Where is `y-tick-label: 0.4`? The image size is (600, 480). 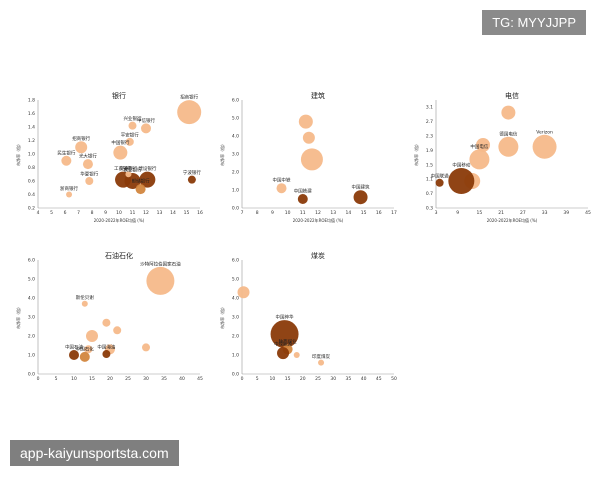 y-tick-label: 0.4 is located at coordinates (31, 195).